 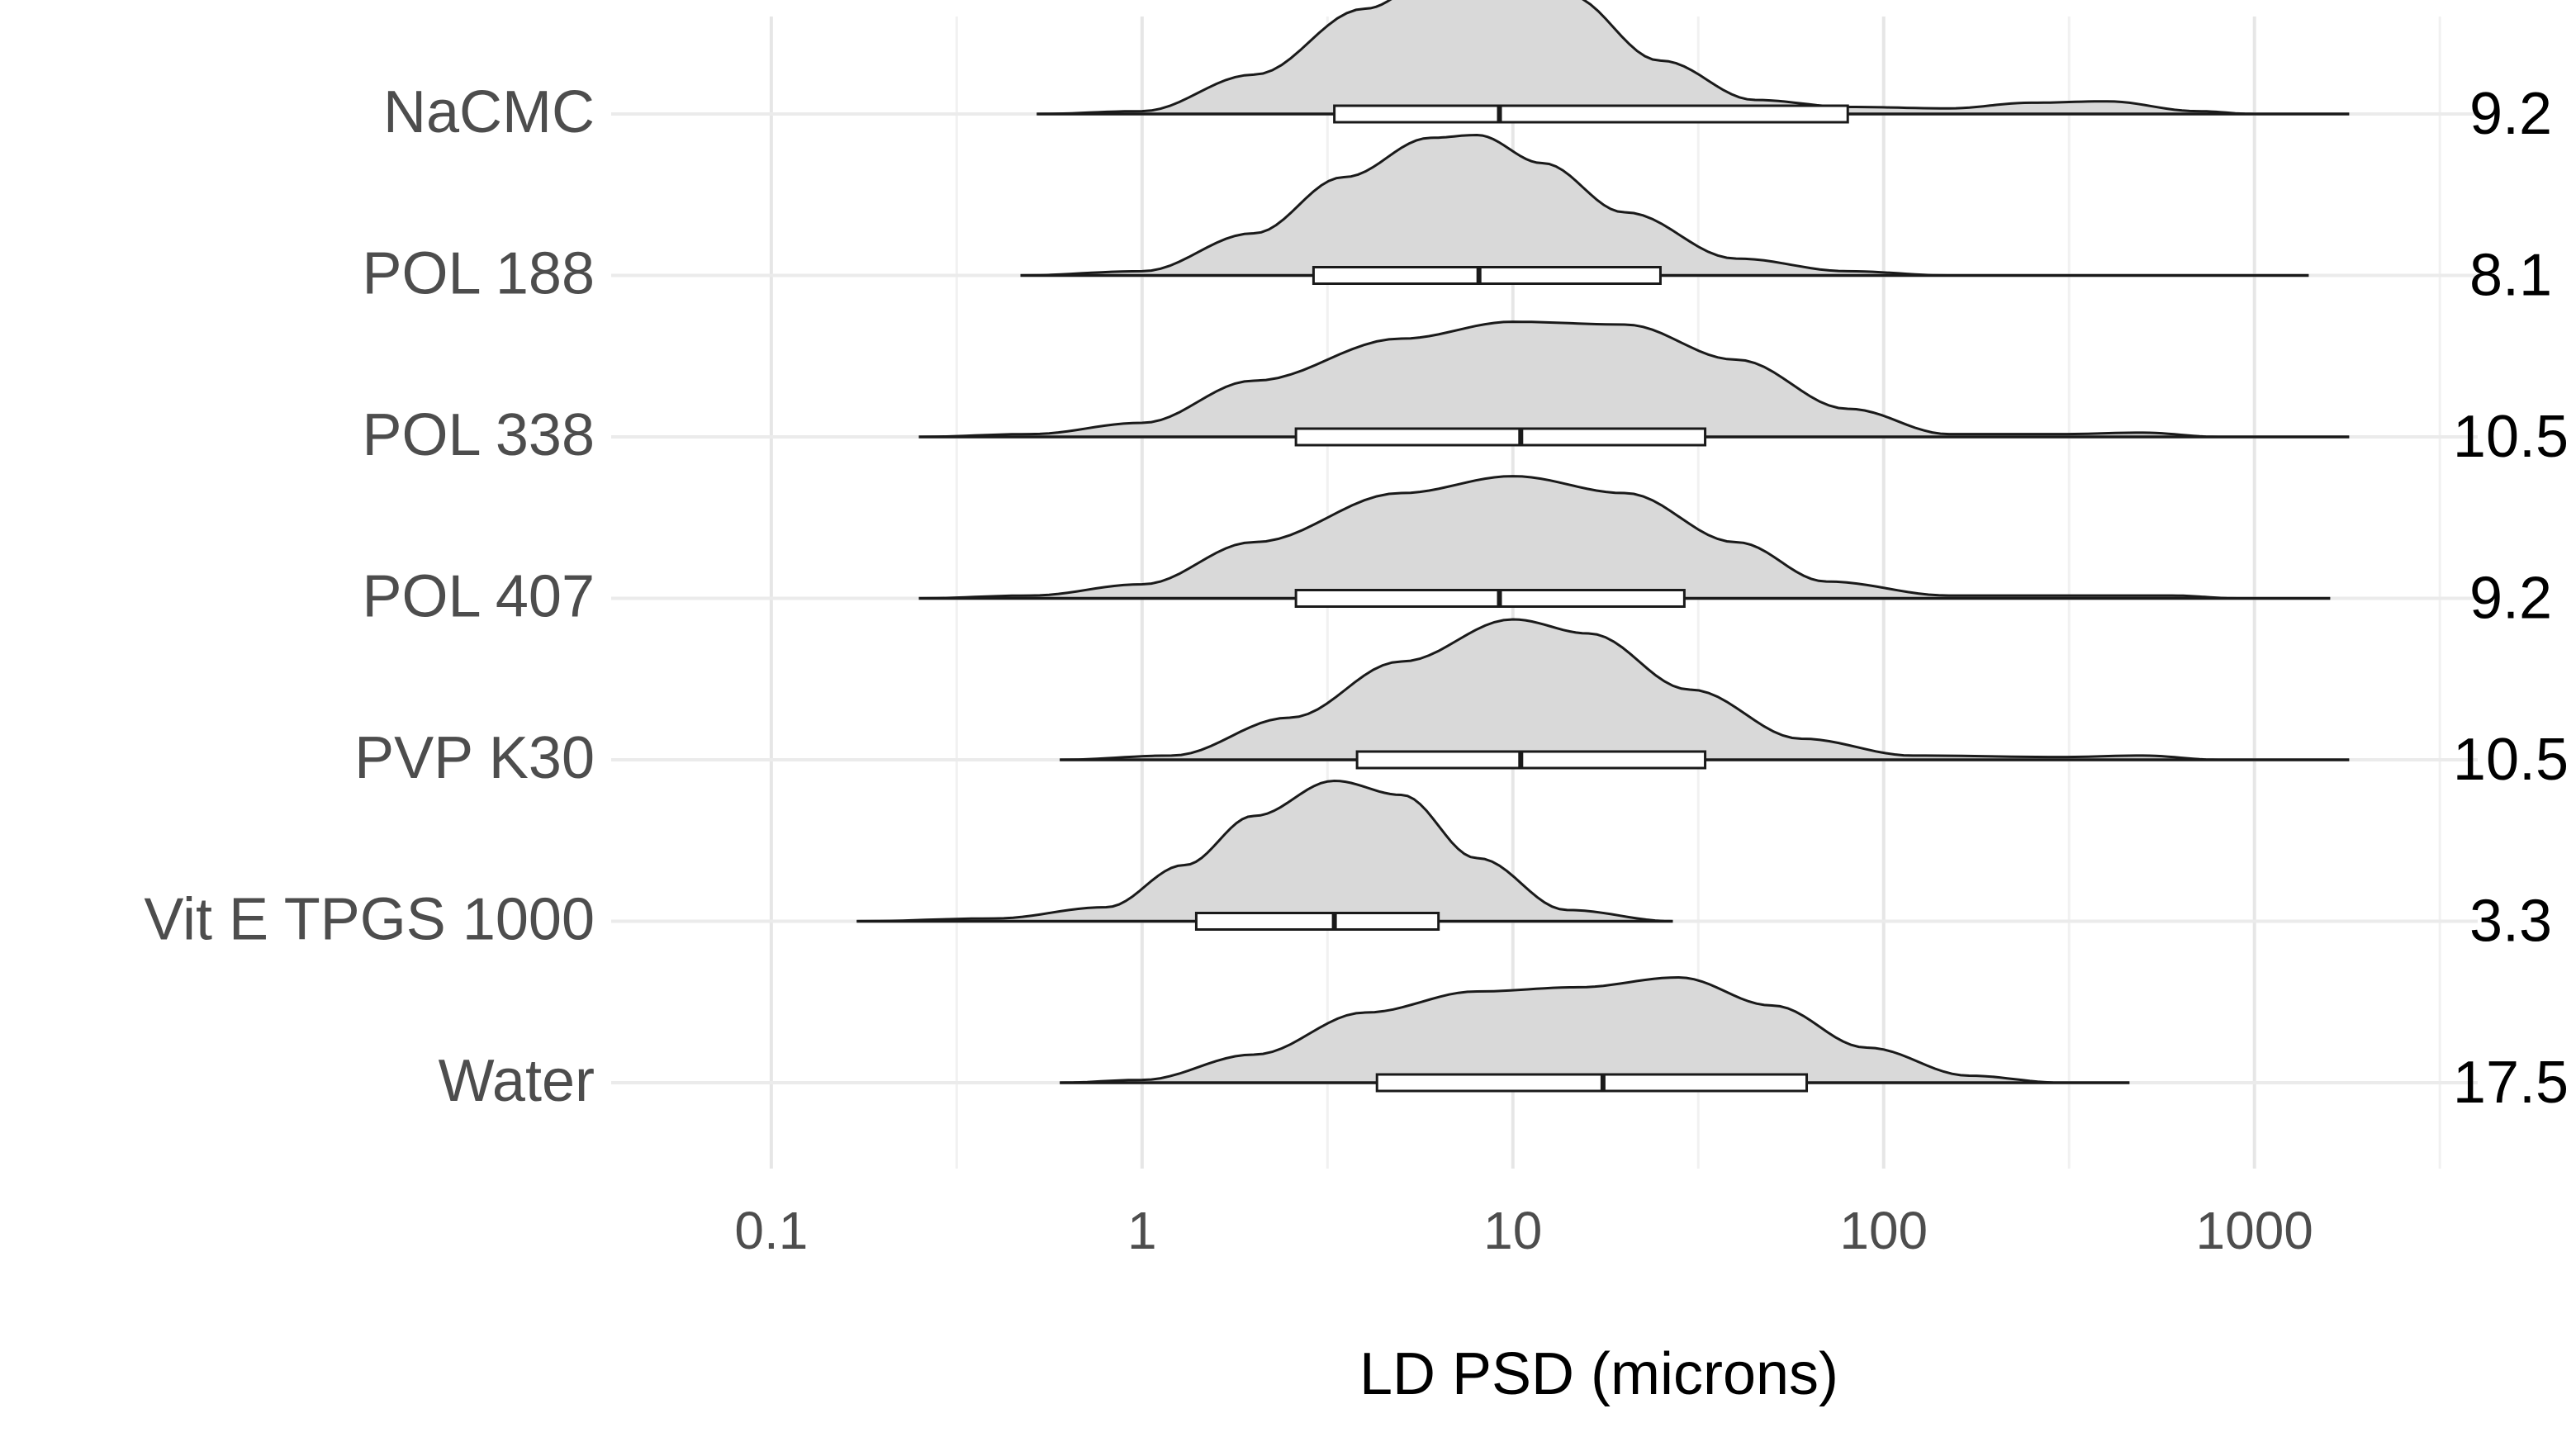 I want to click on x-tick-label: 100, so click(x=1883, y=1230).